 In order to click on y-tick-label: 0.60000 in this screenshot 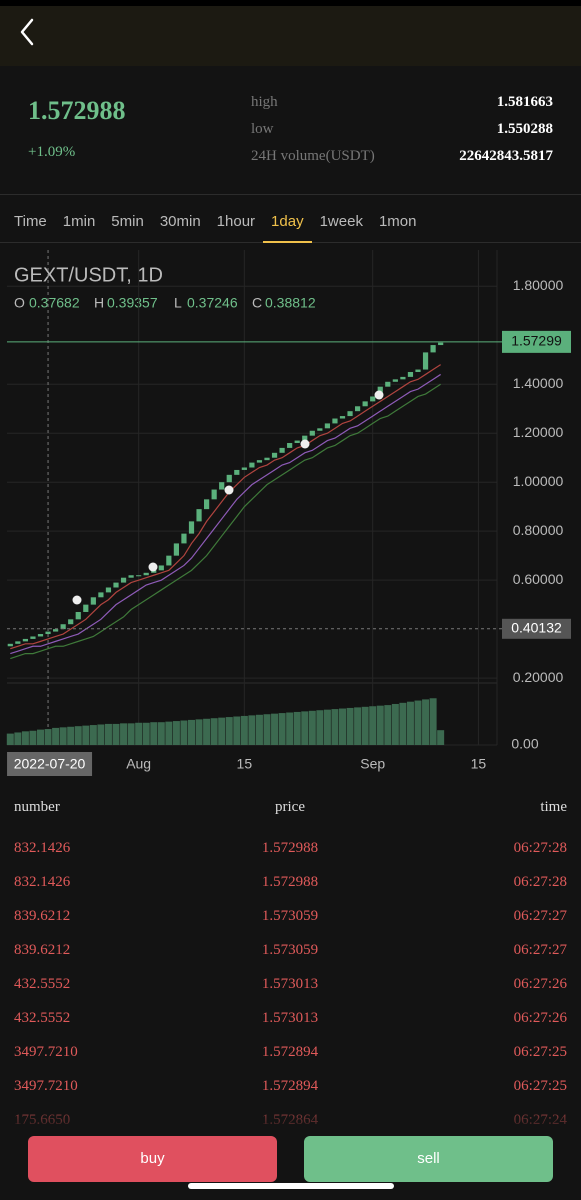, I will do `click(538, 579)`.